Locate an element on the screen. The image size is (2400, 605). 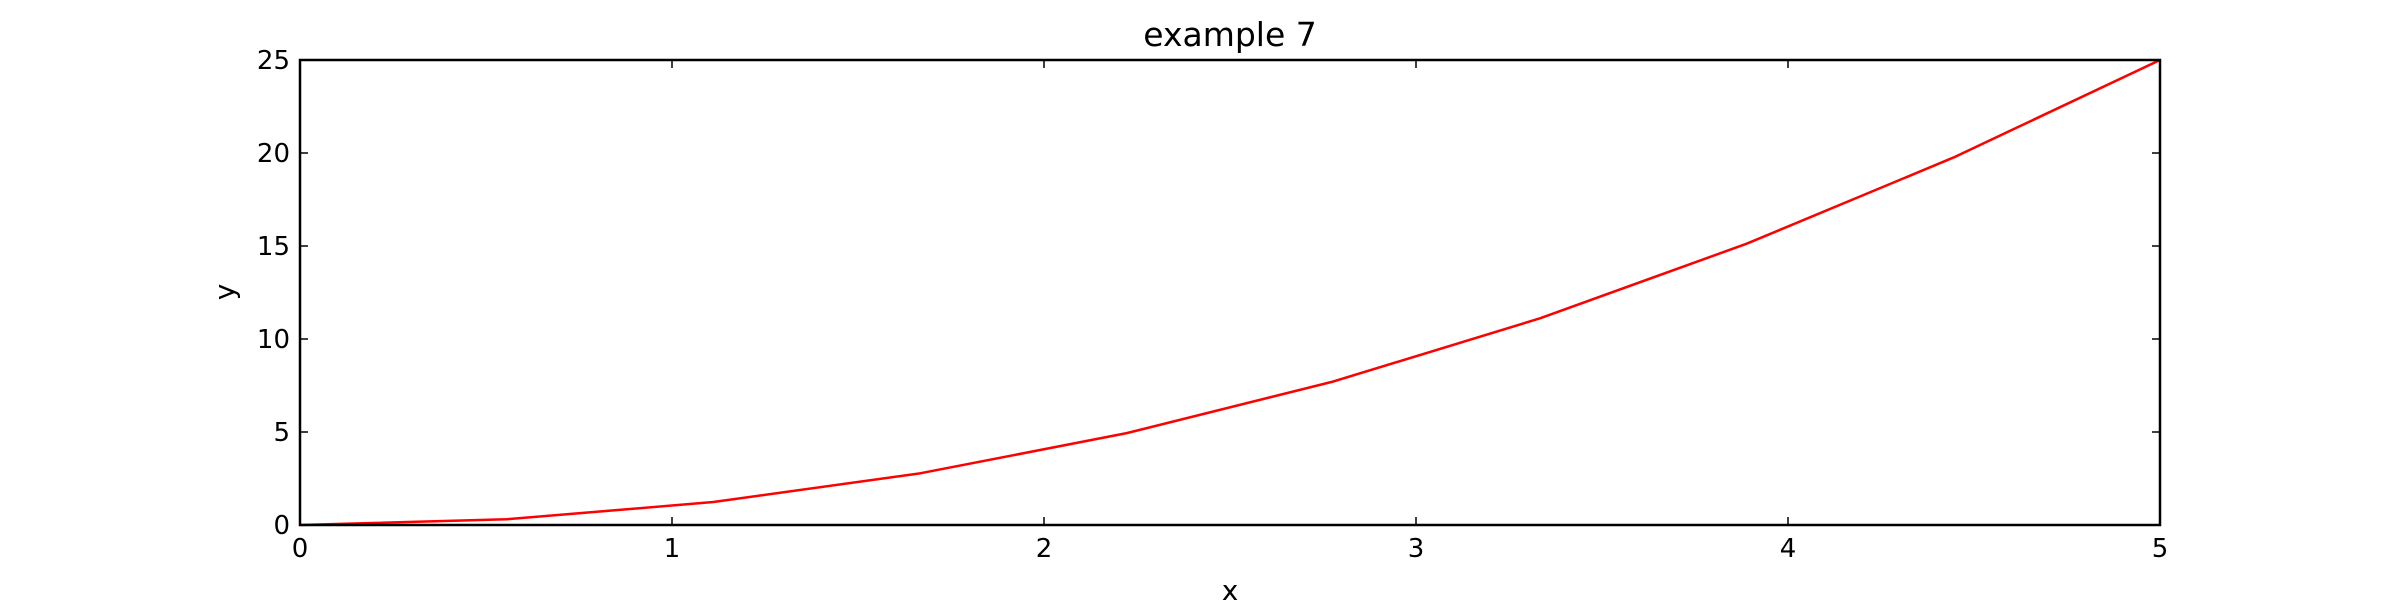
x-tick-label: 0 is located at coordinates (300, 549).